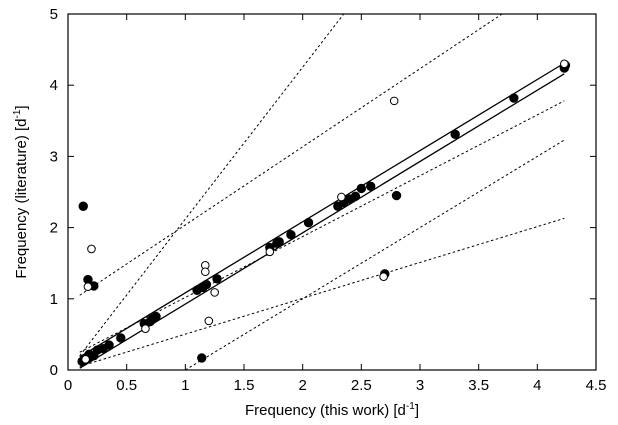 The width and height of the screenshot is (618, 425). Describe the element at coordinates (361, 385) in the screenshot. I see `x-tick-label-5: 2.5` at that location.